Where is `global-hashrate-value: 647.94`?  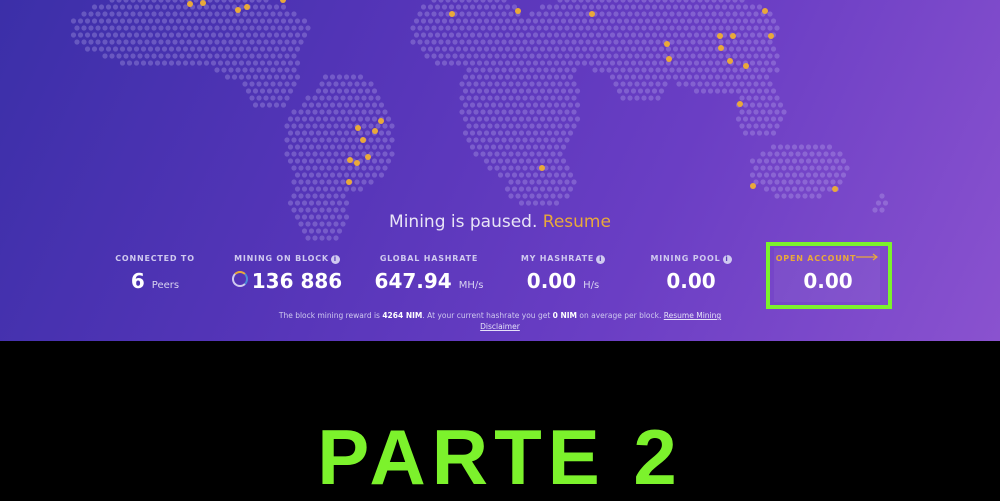 global-hashrate-value: 647.94 is located at coordinates (413, 281).